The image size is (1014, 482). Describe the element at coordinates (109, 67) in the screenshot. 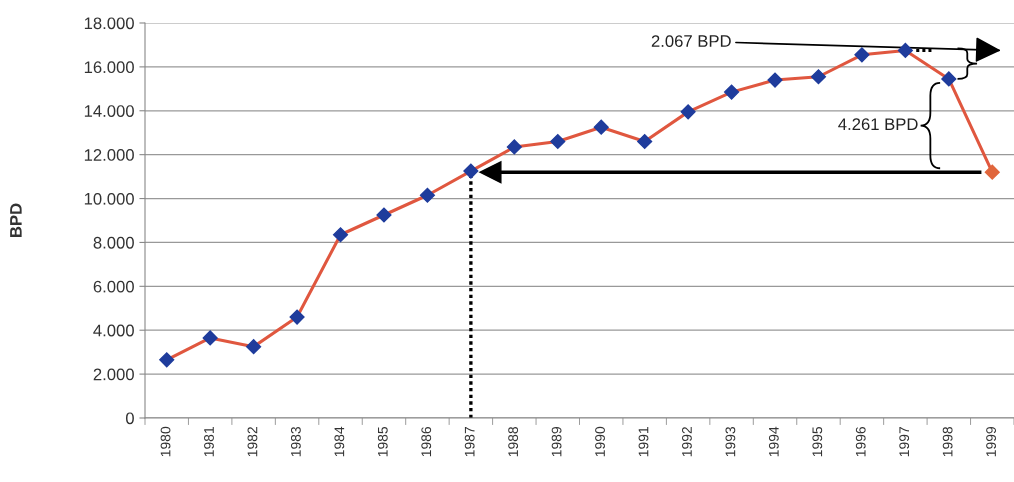

I see `y-tick-label: 16.000` at that location.